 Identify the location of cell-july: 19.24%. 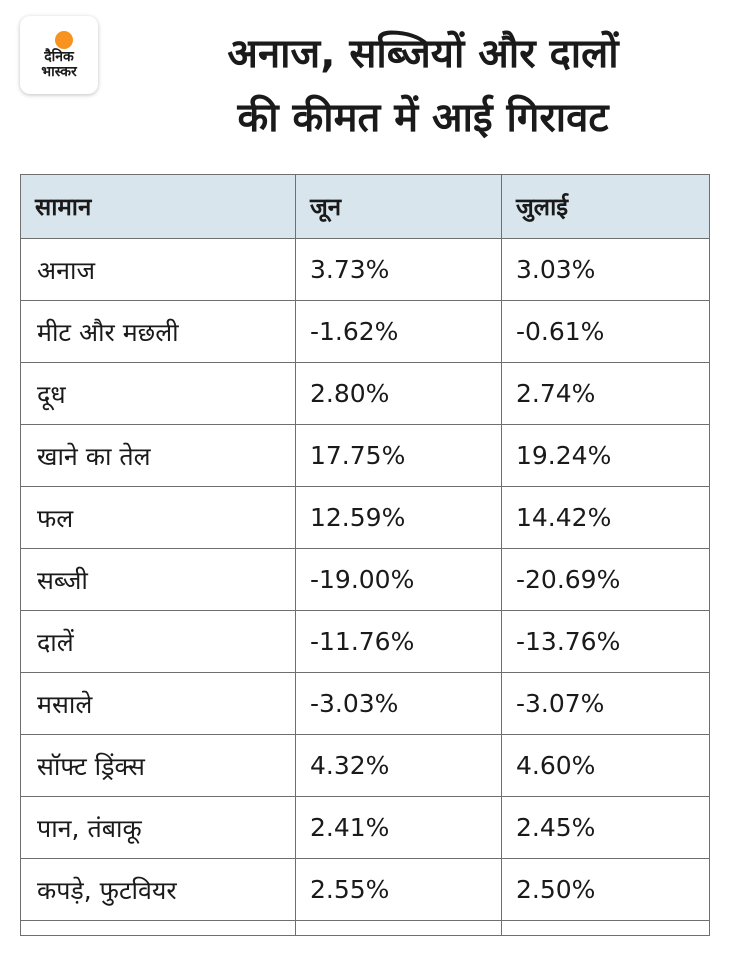
(564, 455).